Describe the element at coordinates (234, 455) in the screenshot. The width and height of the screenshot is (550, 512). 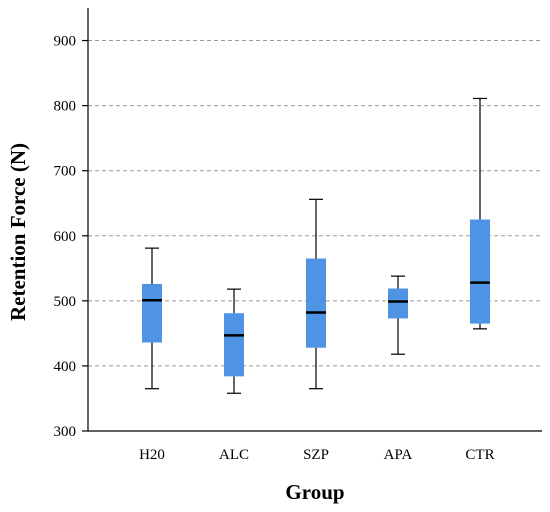
I see `x-tick-label: ALC` at that location.